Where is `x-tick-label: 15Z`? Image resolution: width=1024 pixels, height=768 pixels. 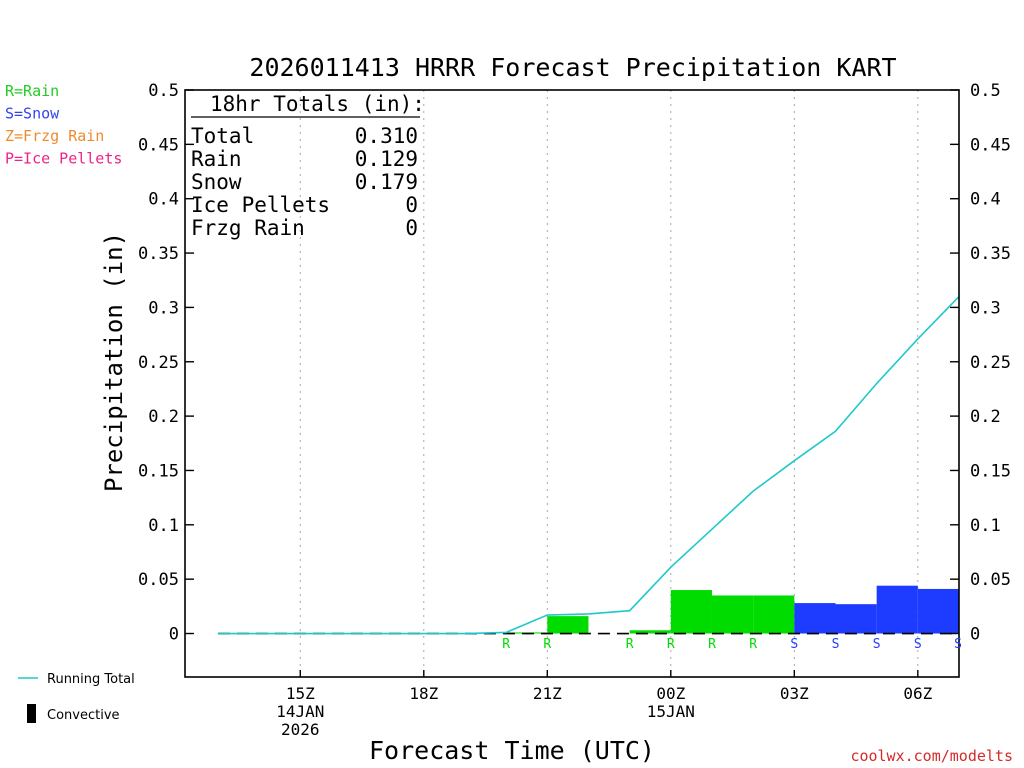 x-tick-label: 15Z is located at coordinates (300, 693).